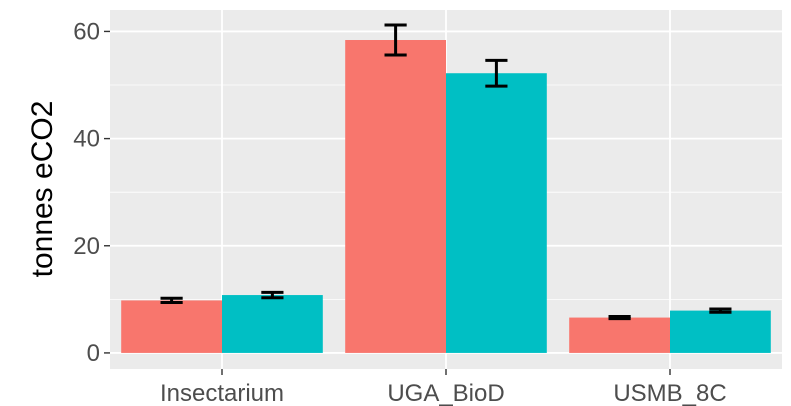 This screenshot has height=406, width=791. I want to click on x-tick-label: USMB_8C, so click(669, 393).